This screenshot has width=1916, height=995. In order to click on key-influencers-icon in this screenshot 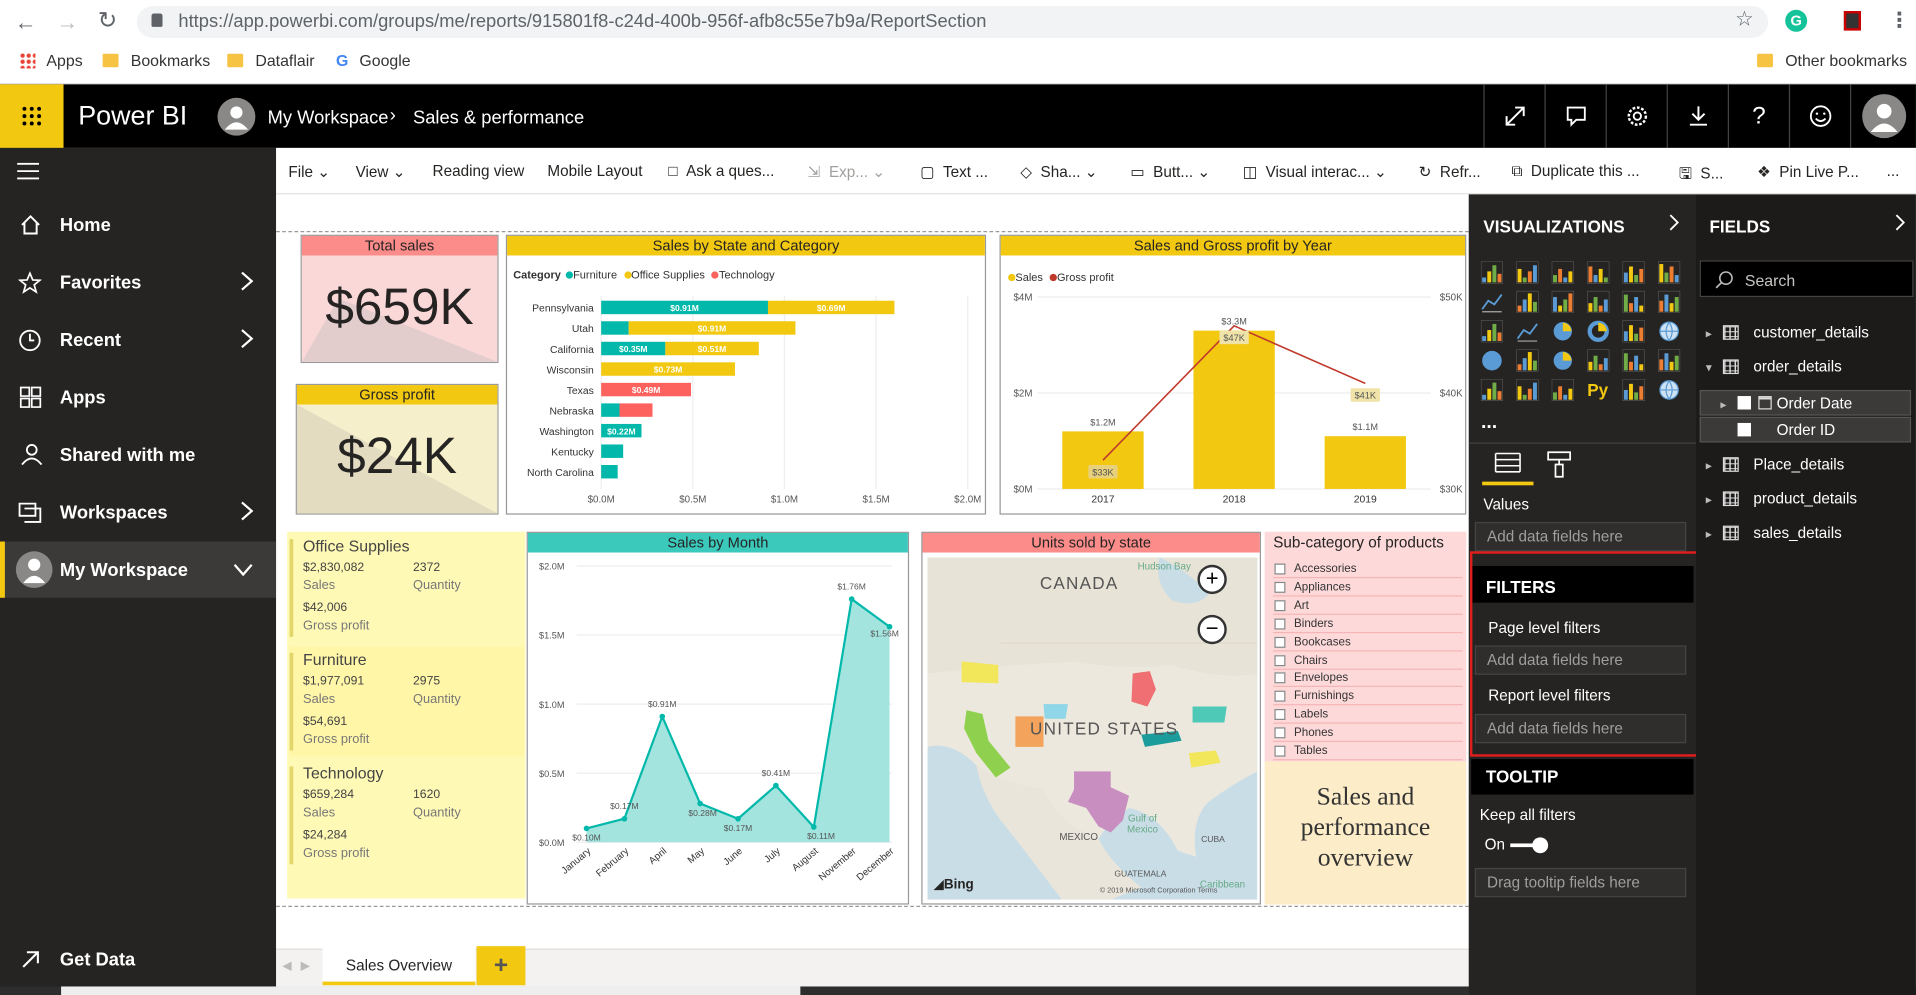, I will do `click(1634, 390)`.